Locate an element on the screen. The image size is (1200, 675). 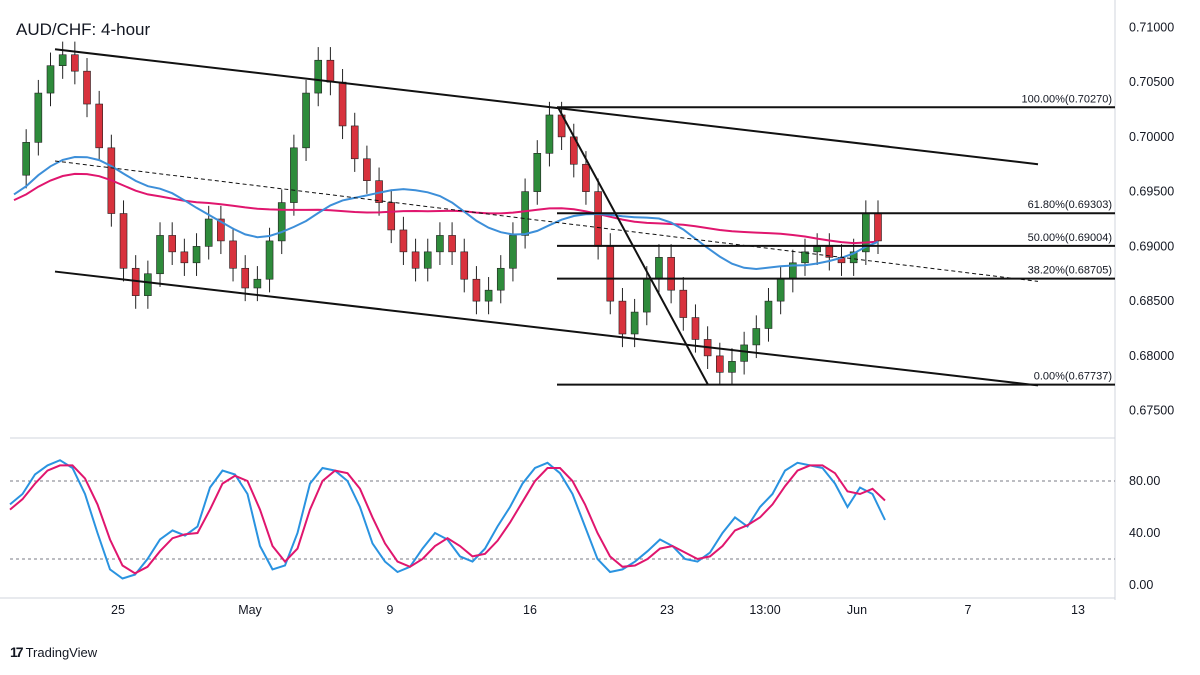
channel-upper-line is located at coordinates (546, 107).